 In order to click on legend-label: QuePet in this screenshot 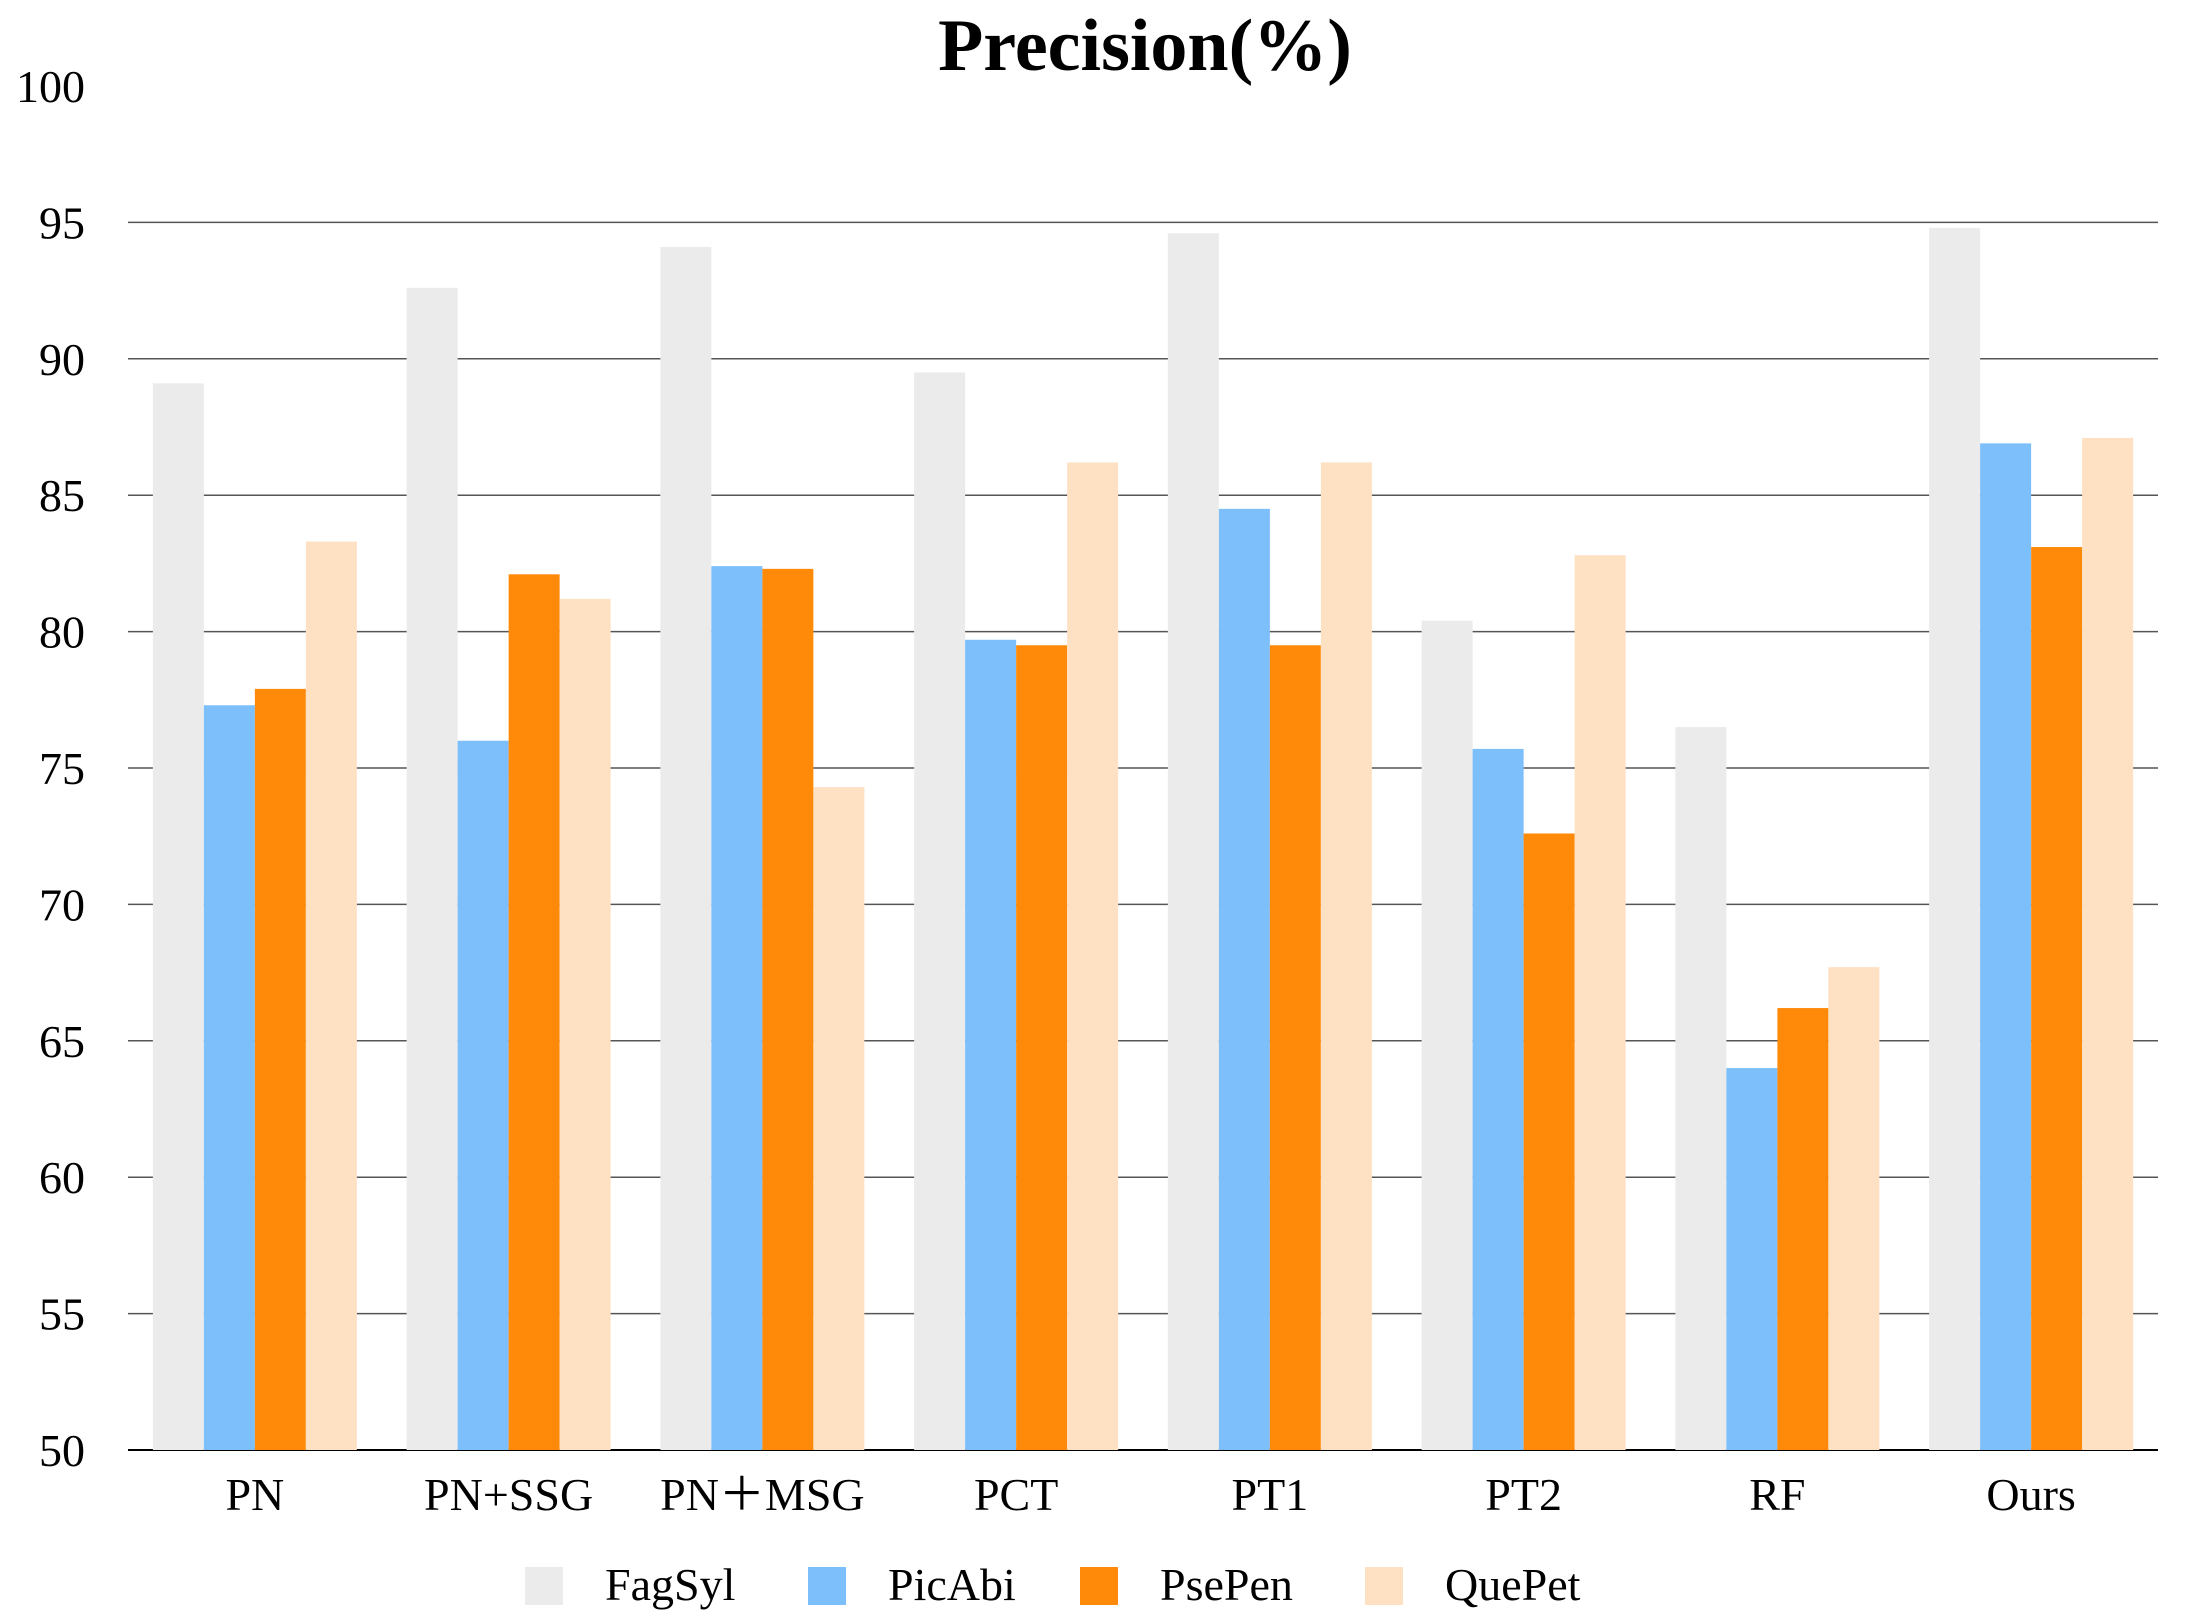, I will do `click(1513, 1584)`.